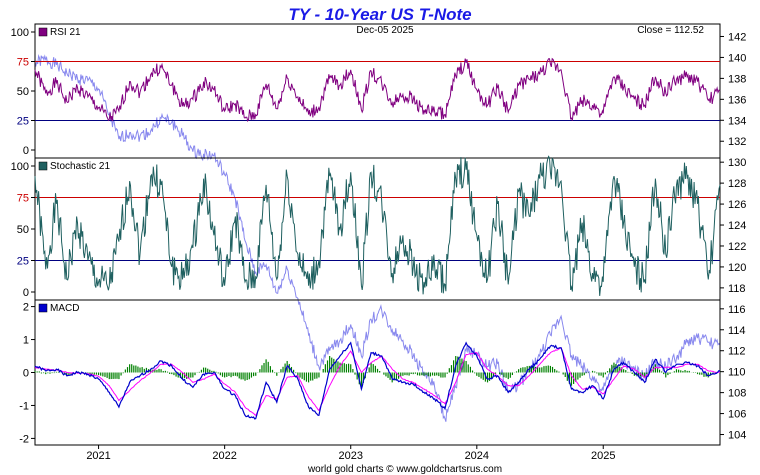  What do you see at coordinates (23, 230) in the screenshot?
I see `stoch-tick-label-50: 50` at bounding box center [23, 230].